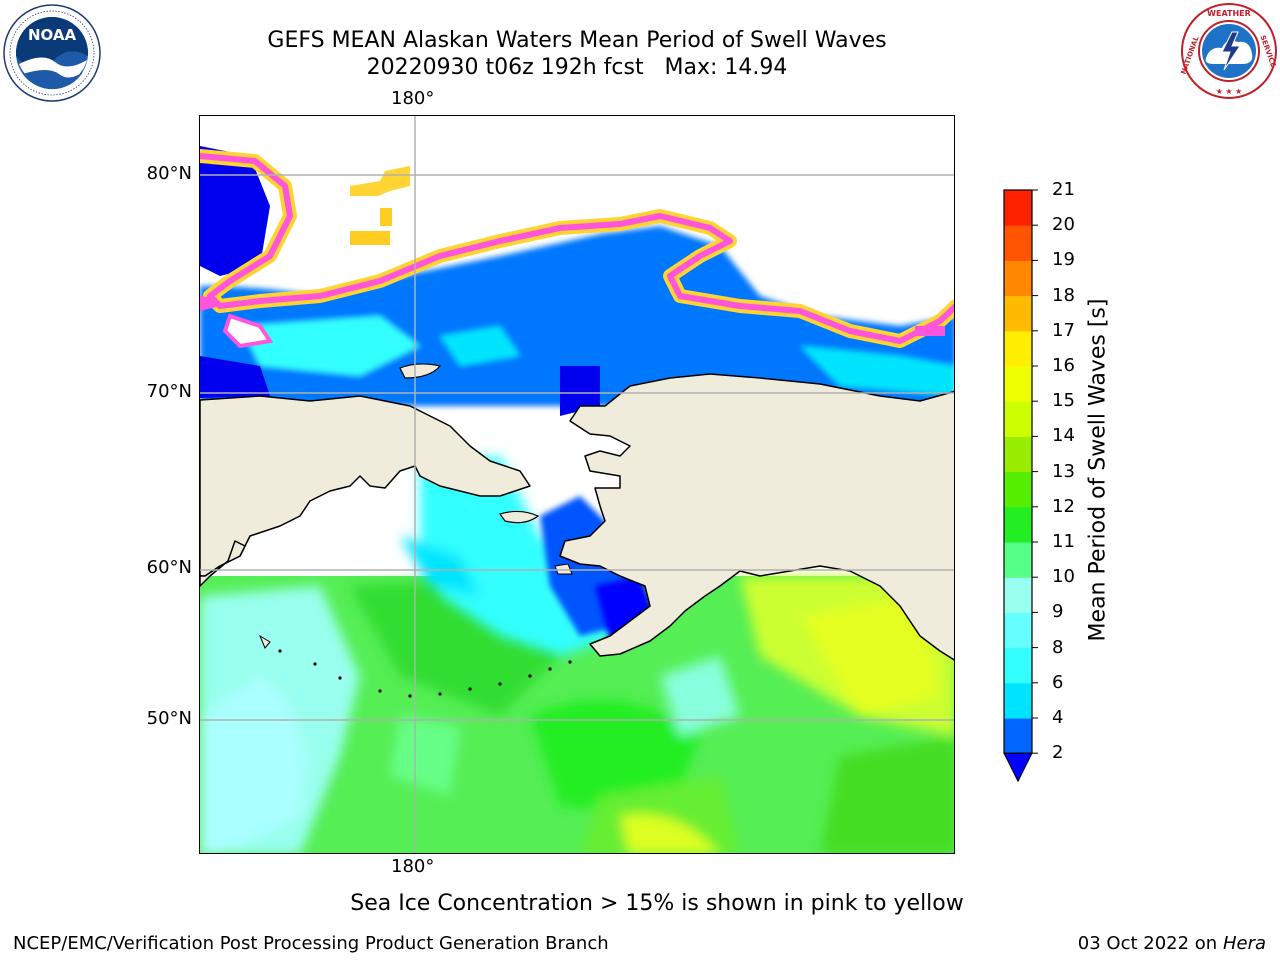 The image size is (1280, 960). Describe the element at coordinates (413, 866) in the screenshot. I see `lon-label-bottom: 180°` at that location.